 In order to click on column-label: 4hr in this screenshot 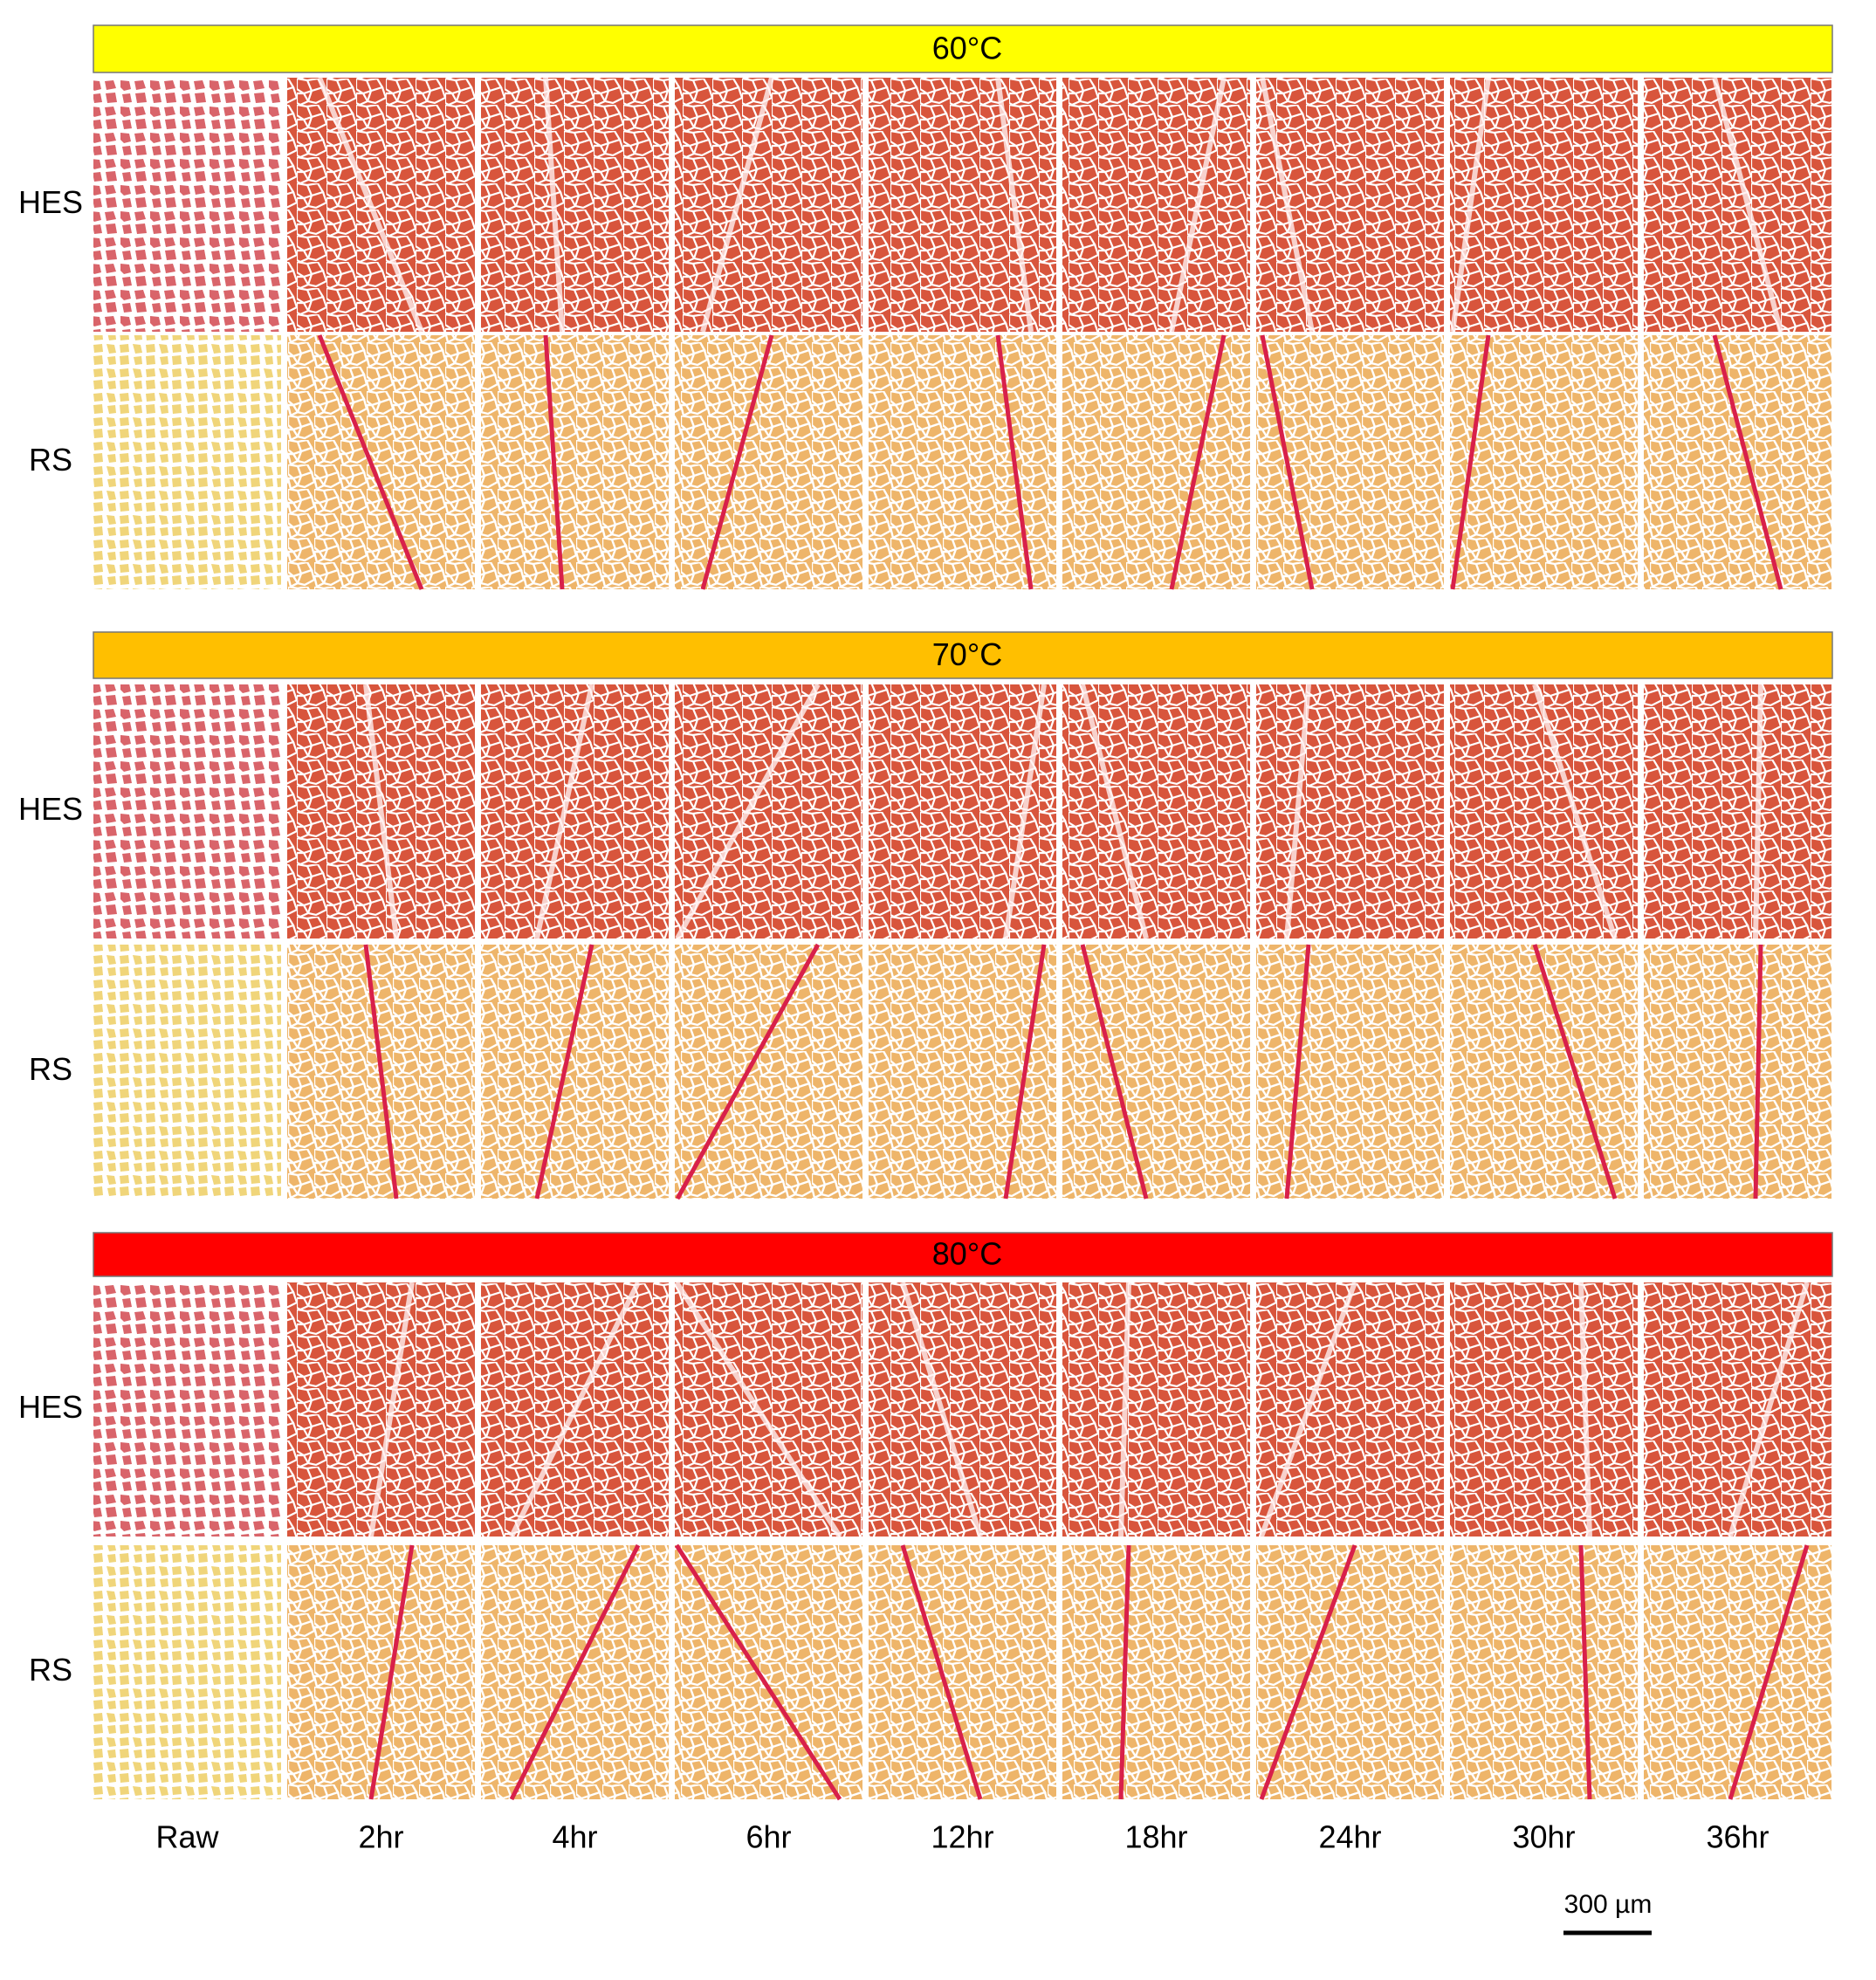, I will do `click(574, 1837)`.